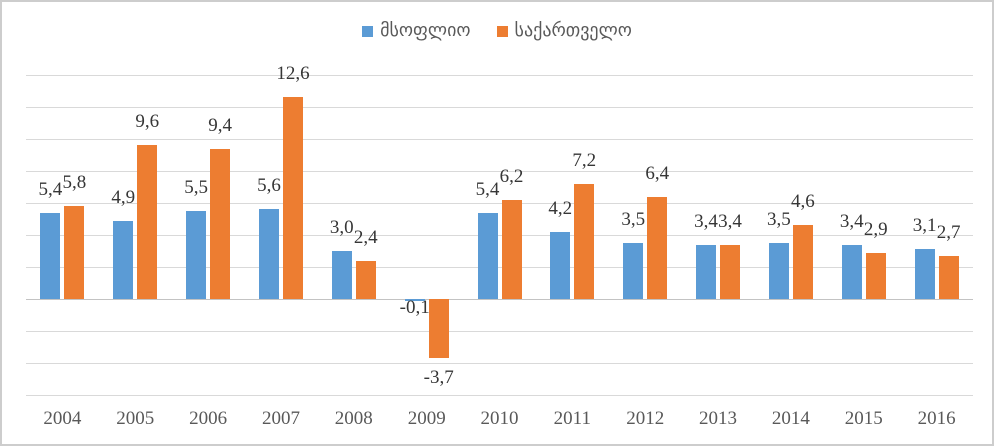 This screenshot has height=446, width=994. What do you see at coordinates (147, 222) in the screenshot?
I see `georgia-bar-2005` at bounding box center [147, 222].